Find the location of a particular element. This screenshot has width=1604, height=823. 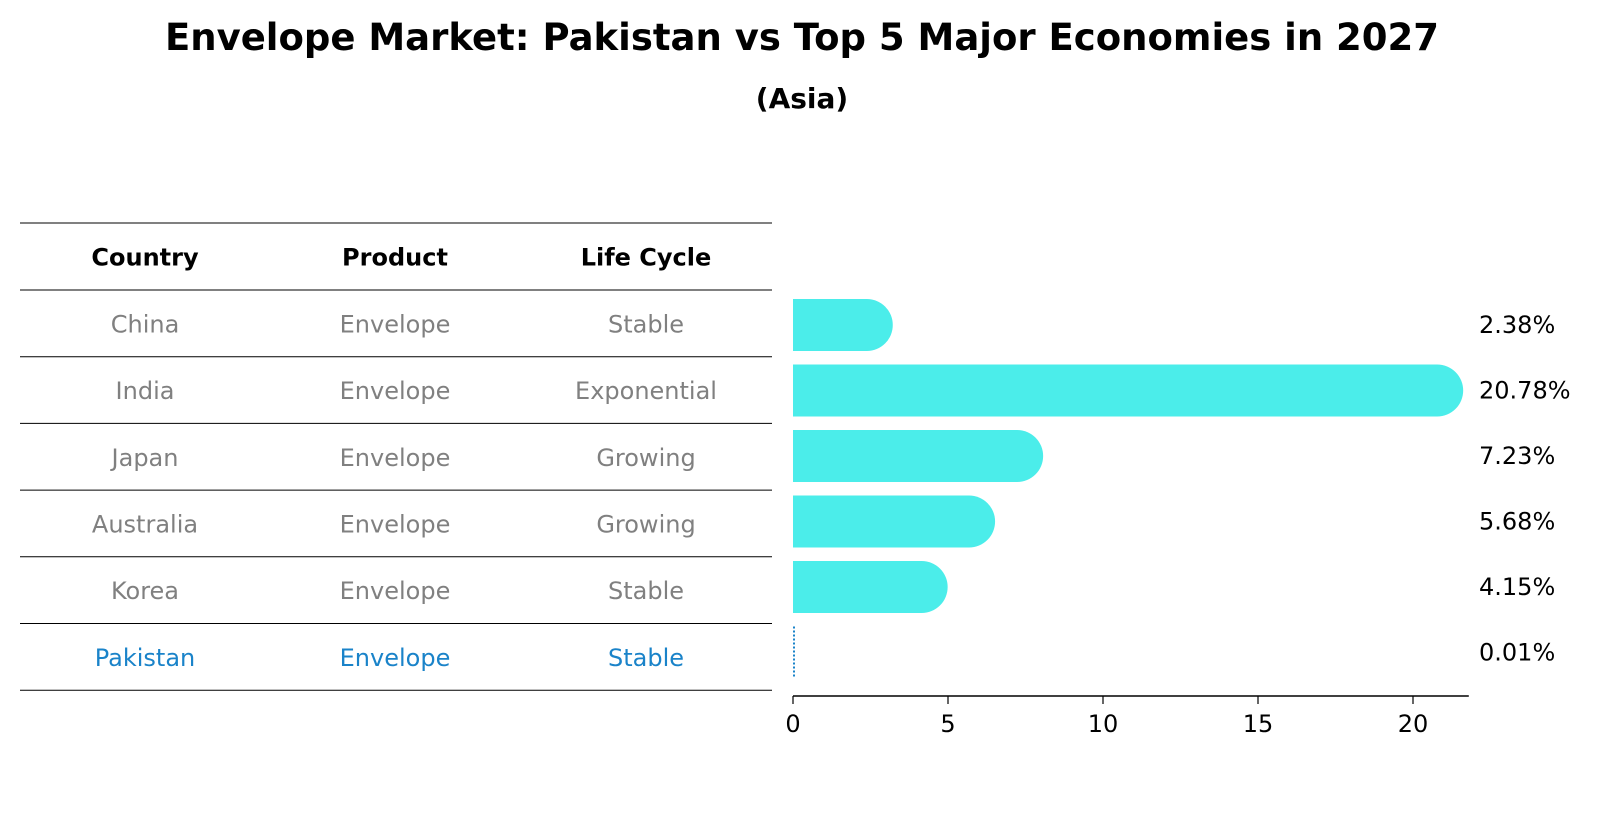

table-cell-country: Australia is located at coordinates (145, 524).